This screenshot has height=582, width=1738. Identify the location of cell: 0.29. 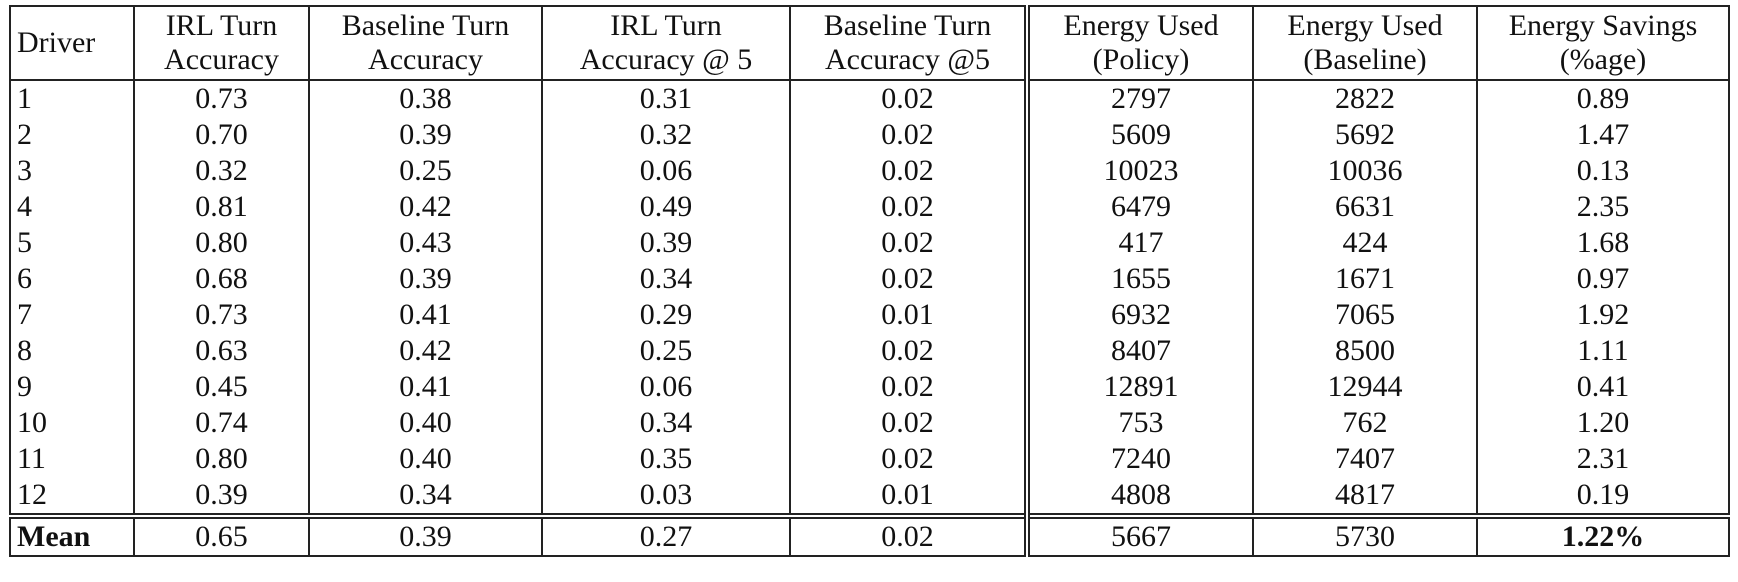
(666, 315).